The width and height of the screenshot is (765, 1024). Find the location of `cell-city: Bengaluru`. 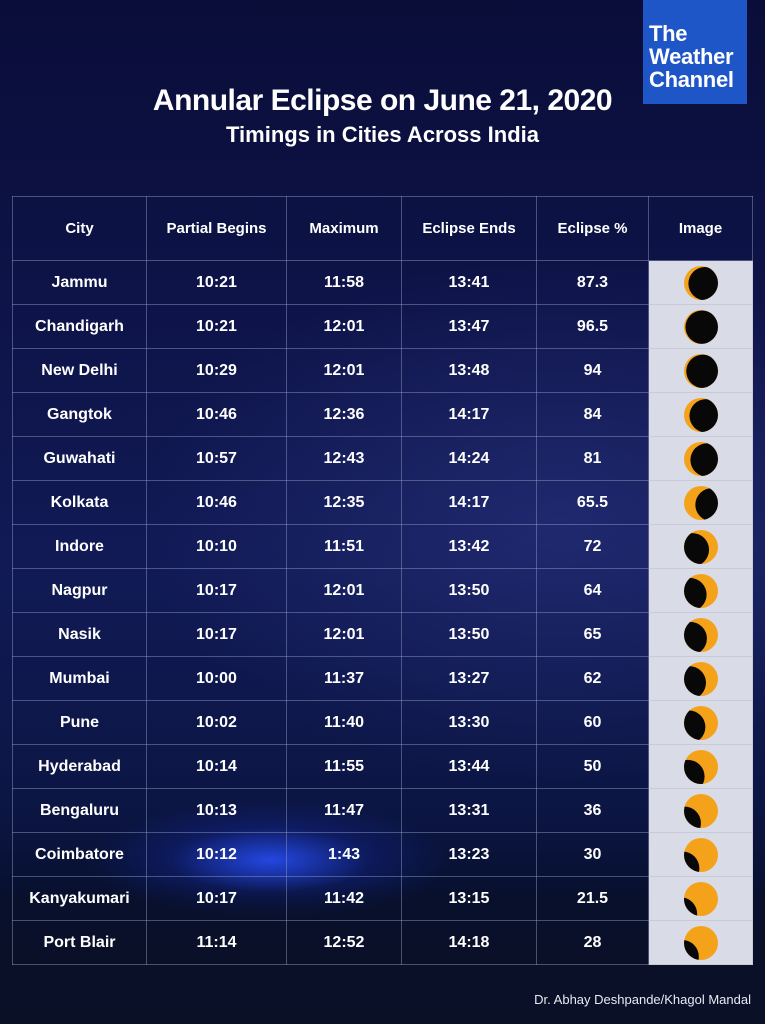

cell-city: Bengaluru is located at coordinates (79, 810).